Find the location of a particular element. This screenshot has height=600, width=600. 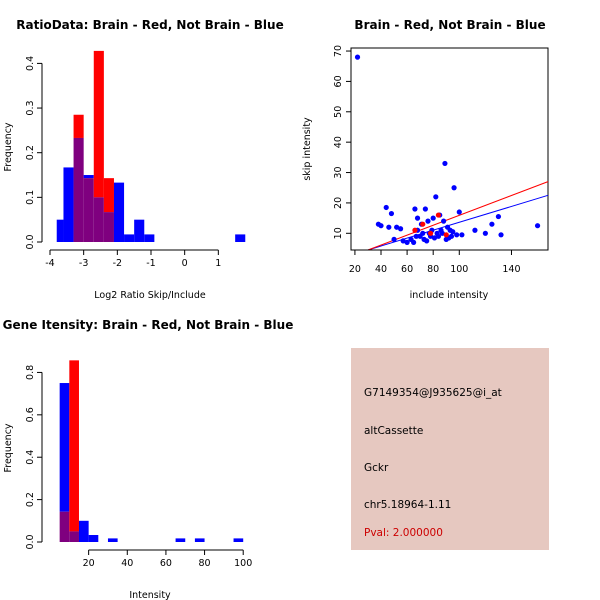

probe-id-text: G7149354@J935625@i_at is located at coordinates (433, 393).